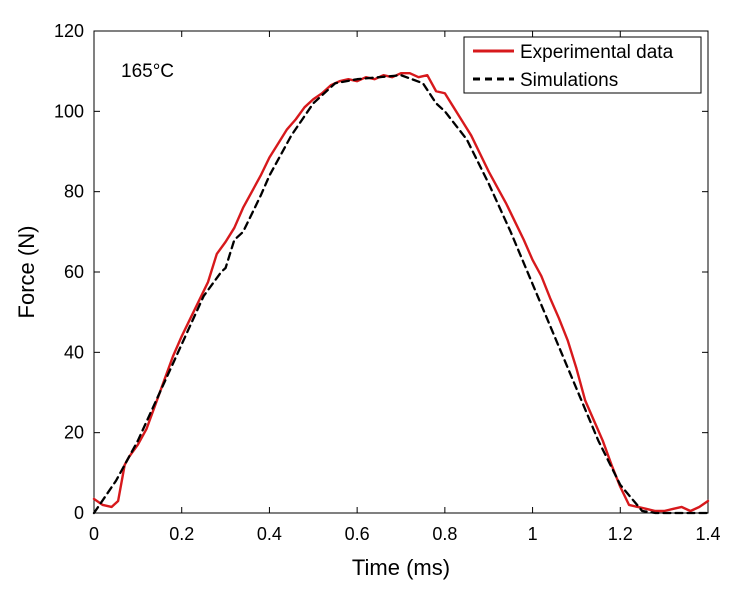 The image size is (754, 592). What do you see at coordinates (147, 71) in the screenshot?
I see `temperature-annotation: 165°C` at bounding box center [147, 71].